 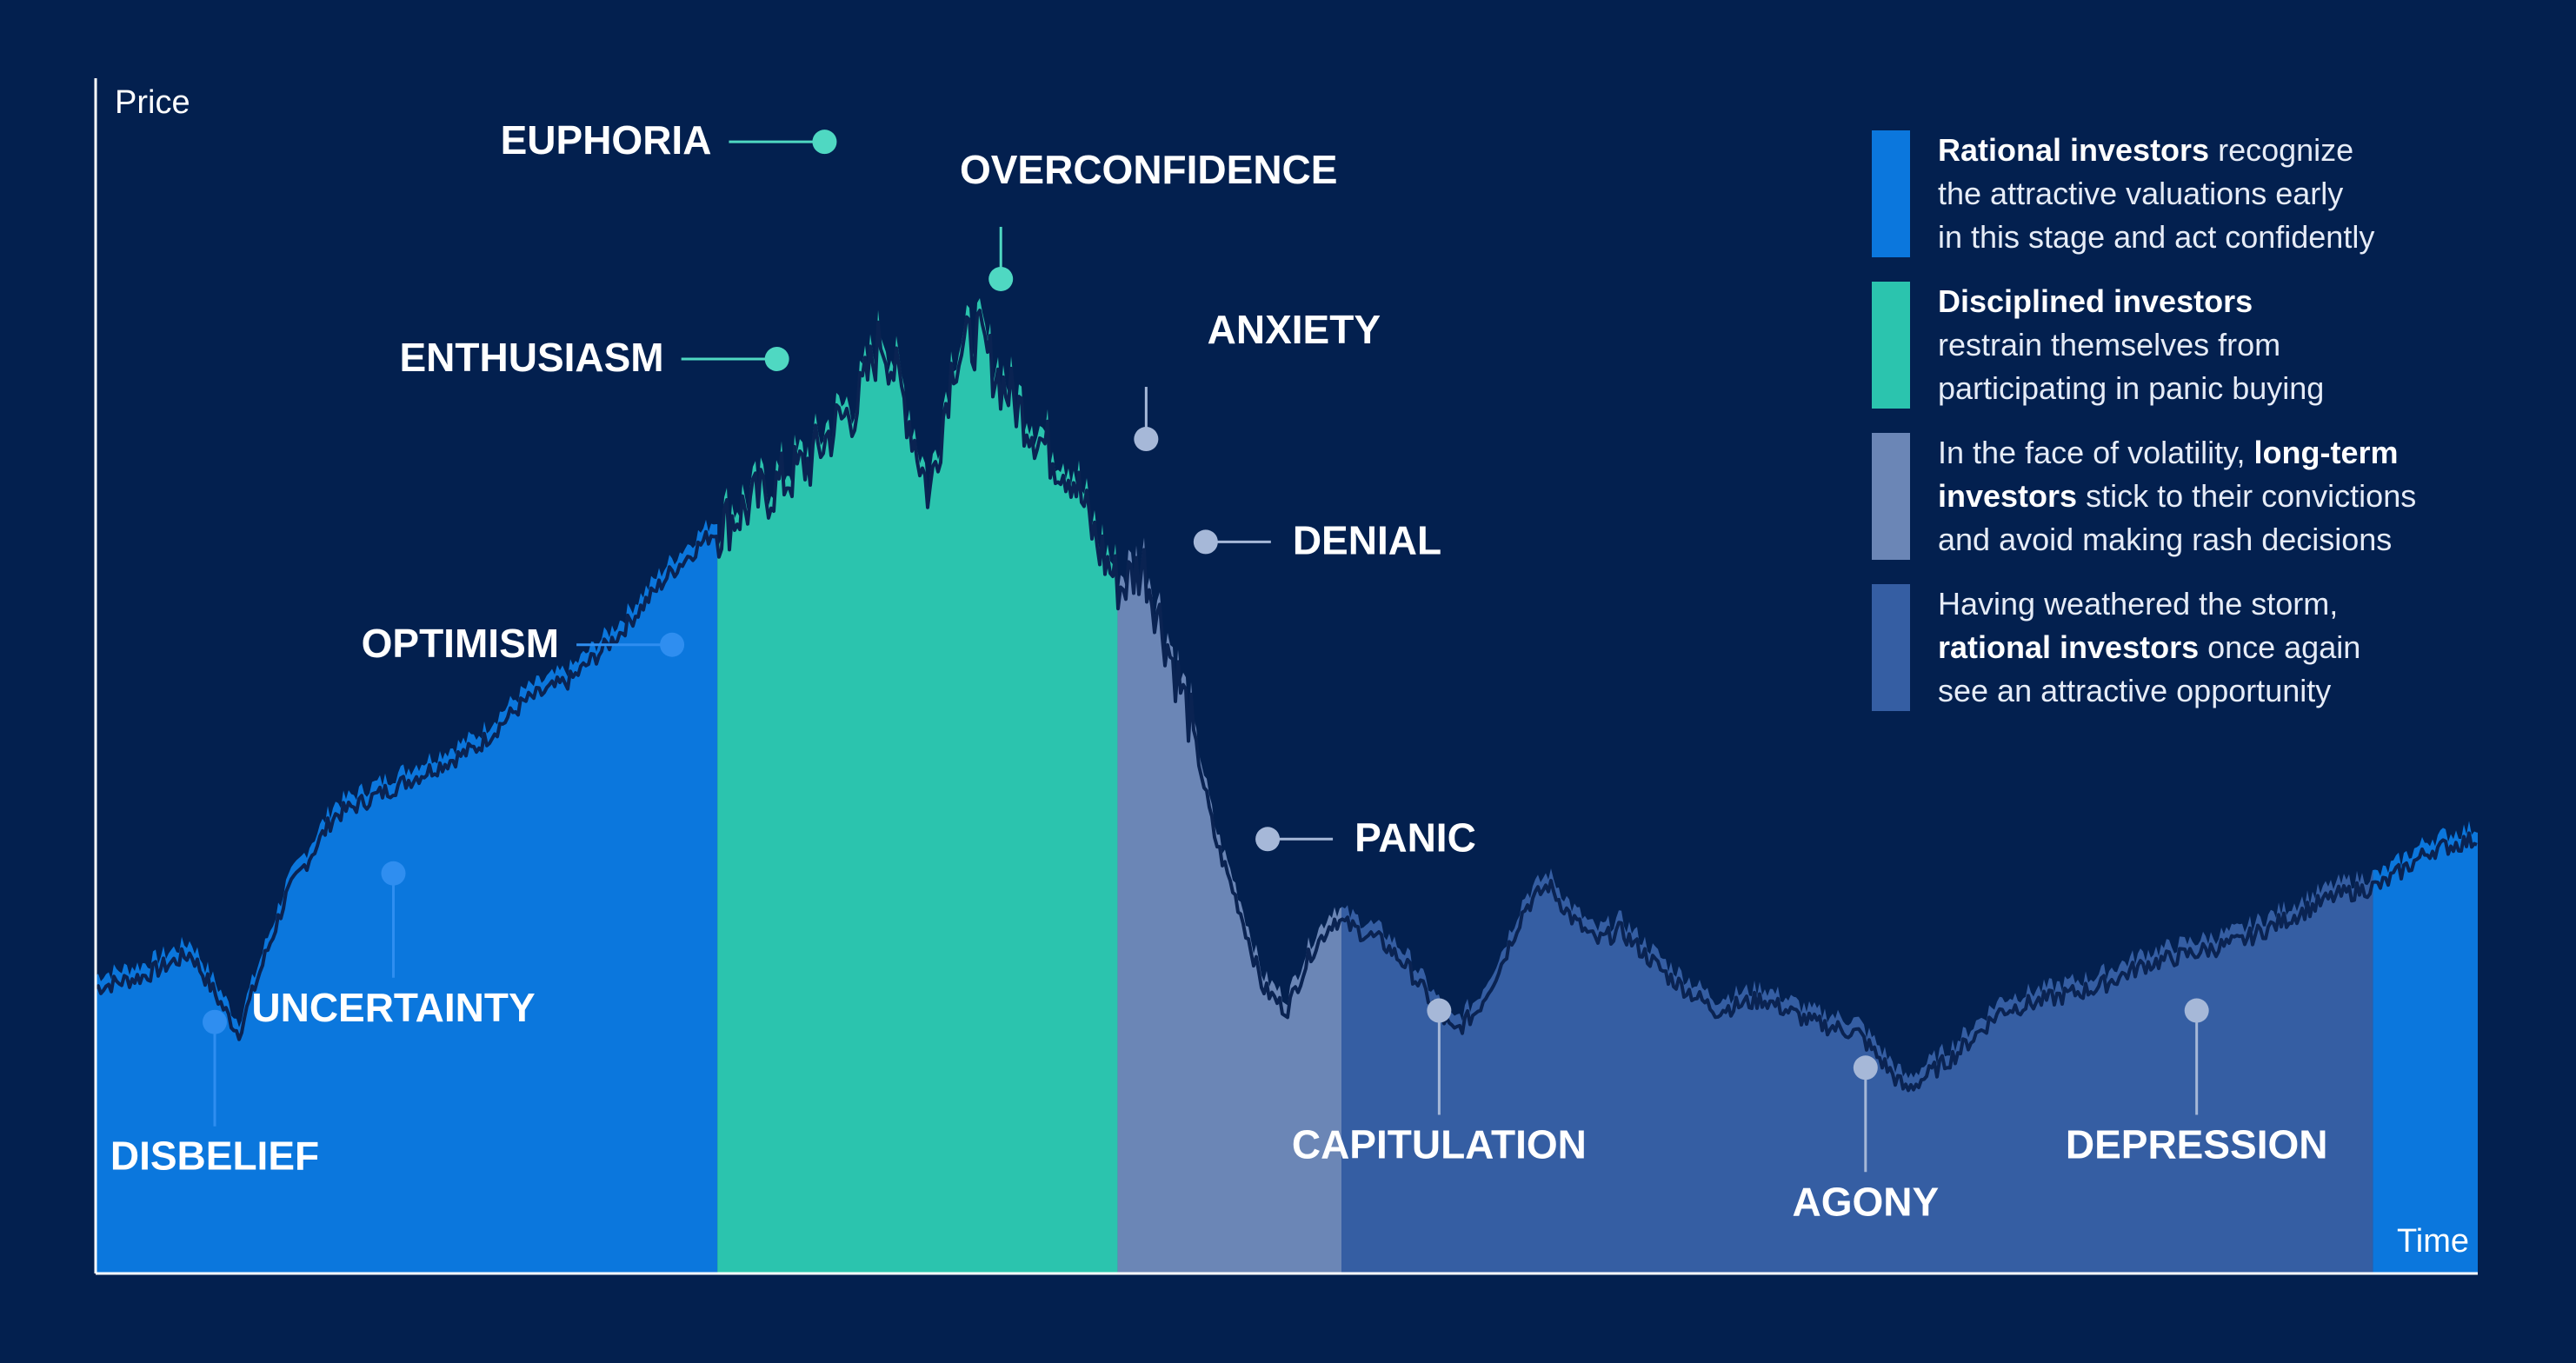 What do you see at coordinates (2096, 452) in the screenshot?
I see `legend-pre: In the face of volatility,` at bounding box center [2096, 452].